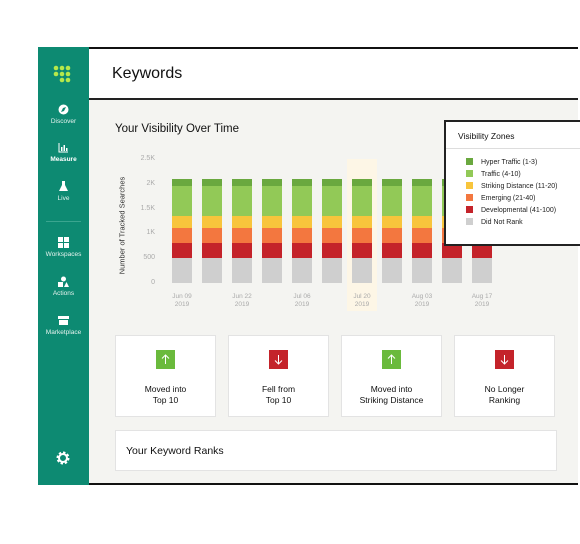 This screenshot has width=580, height=544. I want to click on legend-label: Traffic (4-10), so click(501, 174).